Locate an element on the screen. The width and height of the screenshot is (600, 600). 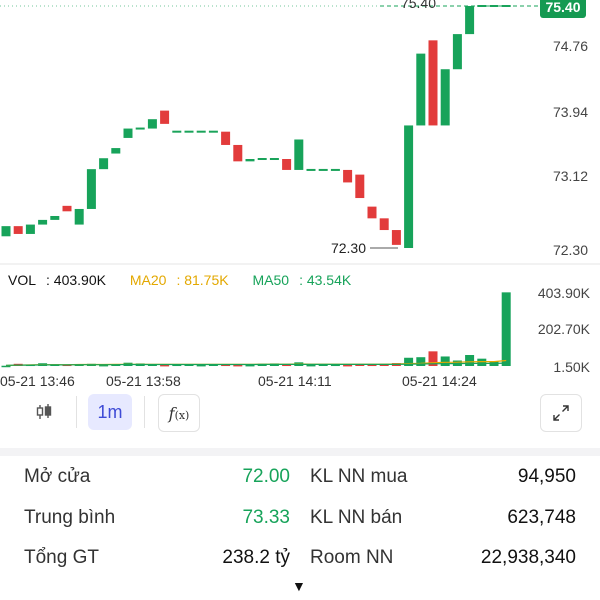
stat-sell-label: KL NN bán is located at coordinates (356, 517).